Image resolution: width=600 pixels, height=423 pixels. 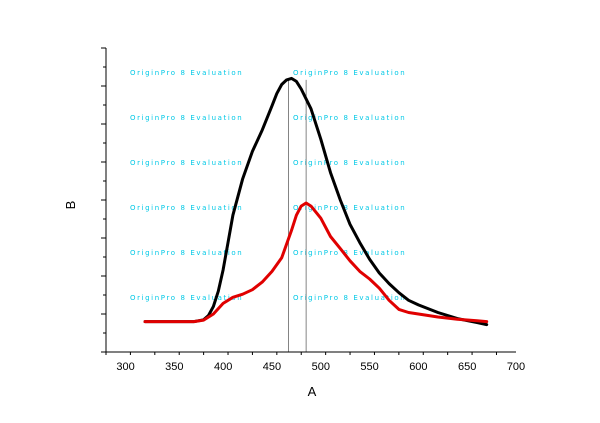 What do you see at coordinates (223, 367) in the screenshot?
I see `x-tick-label: 400` at bounding box center [223, 367].